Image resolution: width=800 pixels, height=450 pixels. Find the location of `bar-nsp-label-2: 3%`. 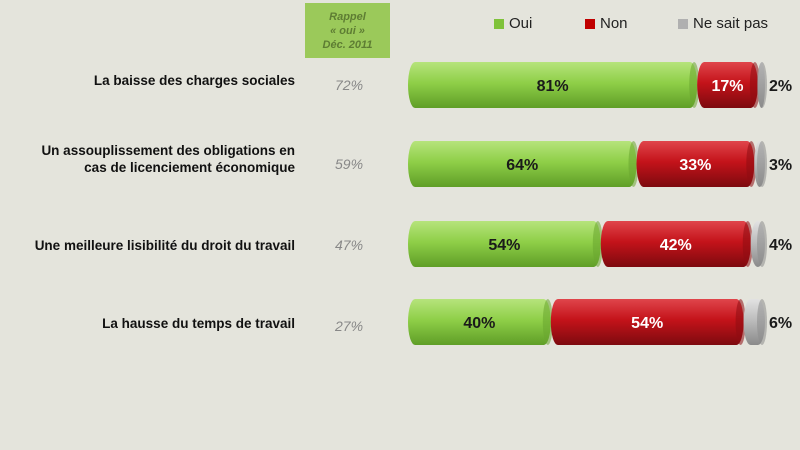

bar-nsp-label-2: 3% is located at coordinates (780, 165).